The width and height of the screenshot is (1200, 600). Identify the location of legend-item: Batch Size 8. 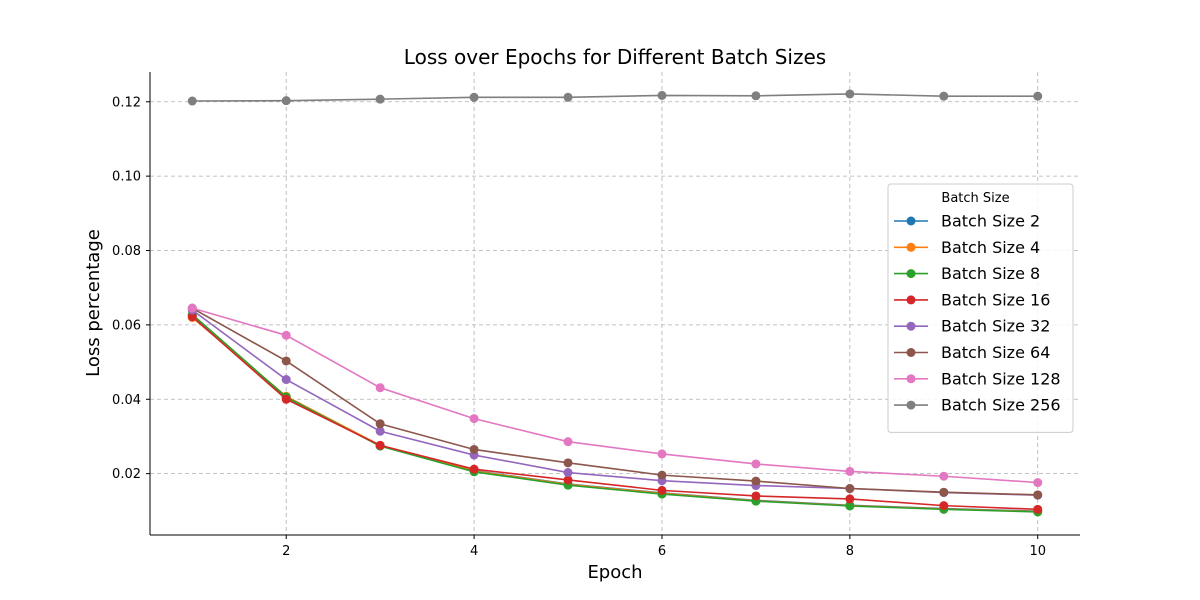
(967, 273).